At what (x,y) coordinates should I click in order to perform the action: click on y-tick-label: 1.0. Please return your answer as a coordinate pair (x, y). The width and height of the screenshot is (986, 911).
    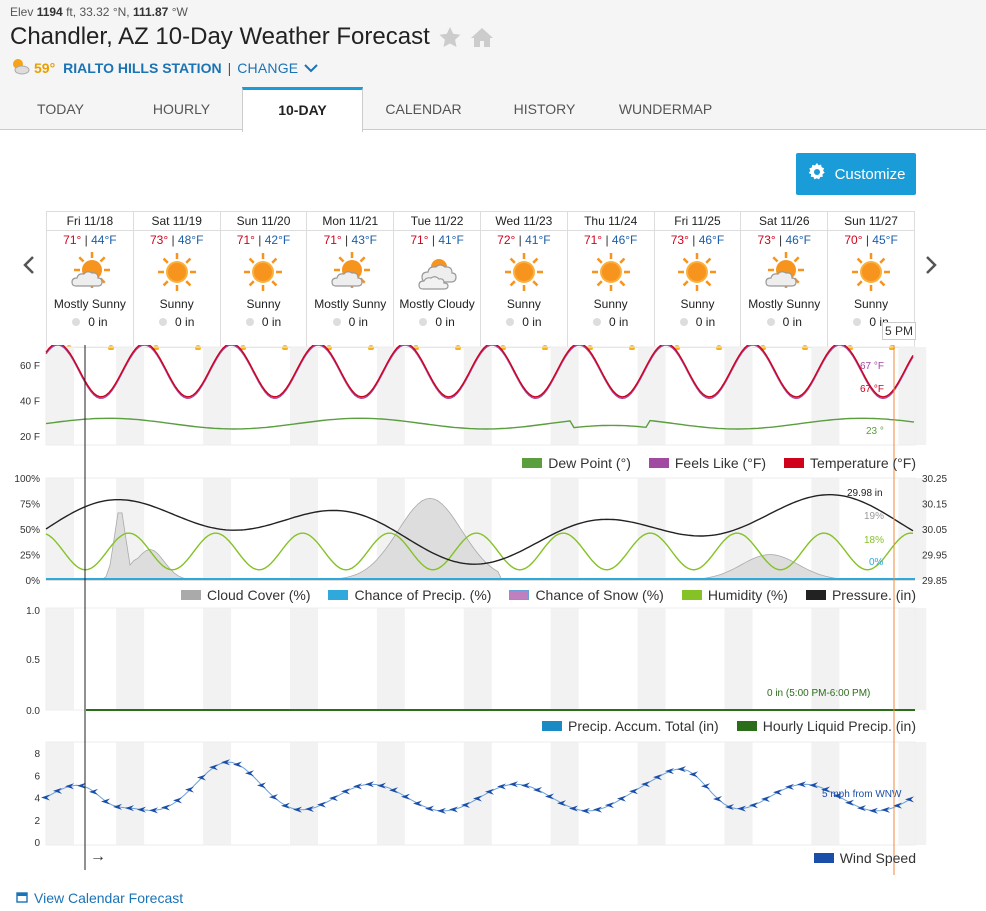
    Looking at the image, I should click on (33, 611).